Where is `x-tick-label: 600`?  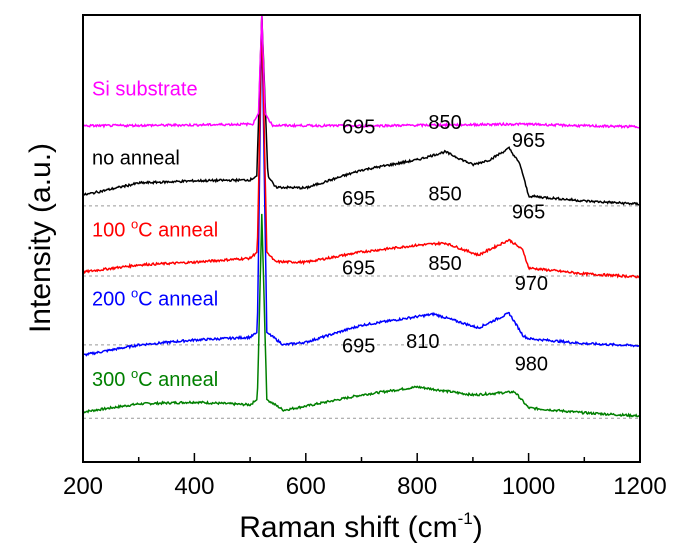
x-tick-label: 600 is located at coordinates (306, 486).